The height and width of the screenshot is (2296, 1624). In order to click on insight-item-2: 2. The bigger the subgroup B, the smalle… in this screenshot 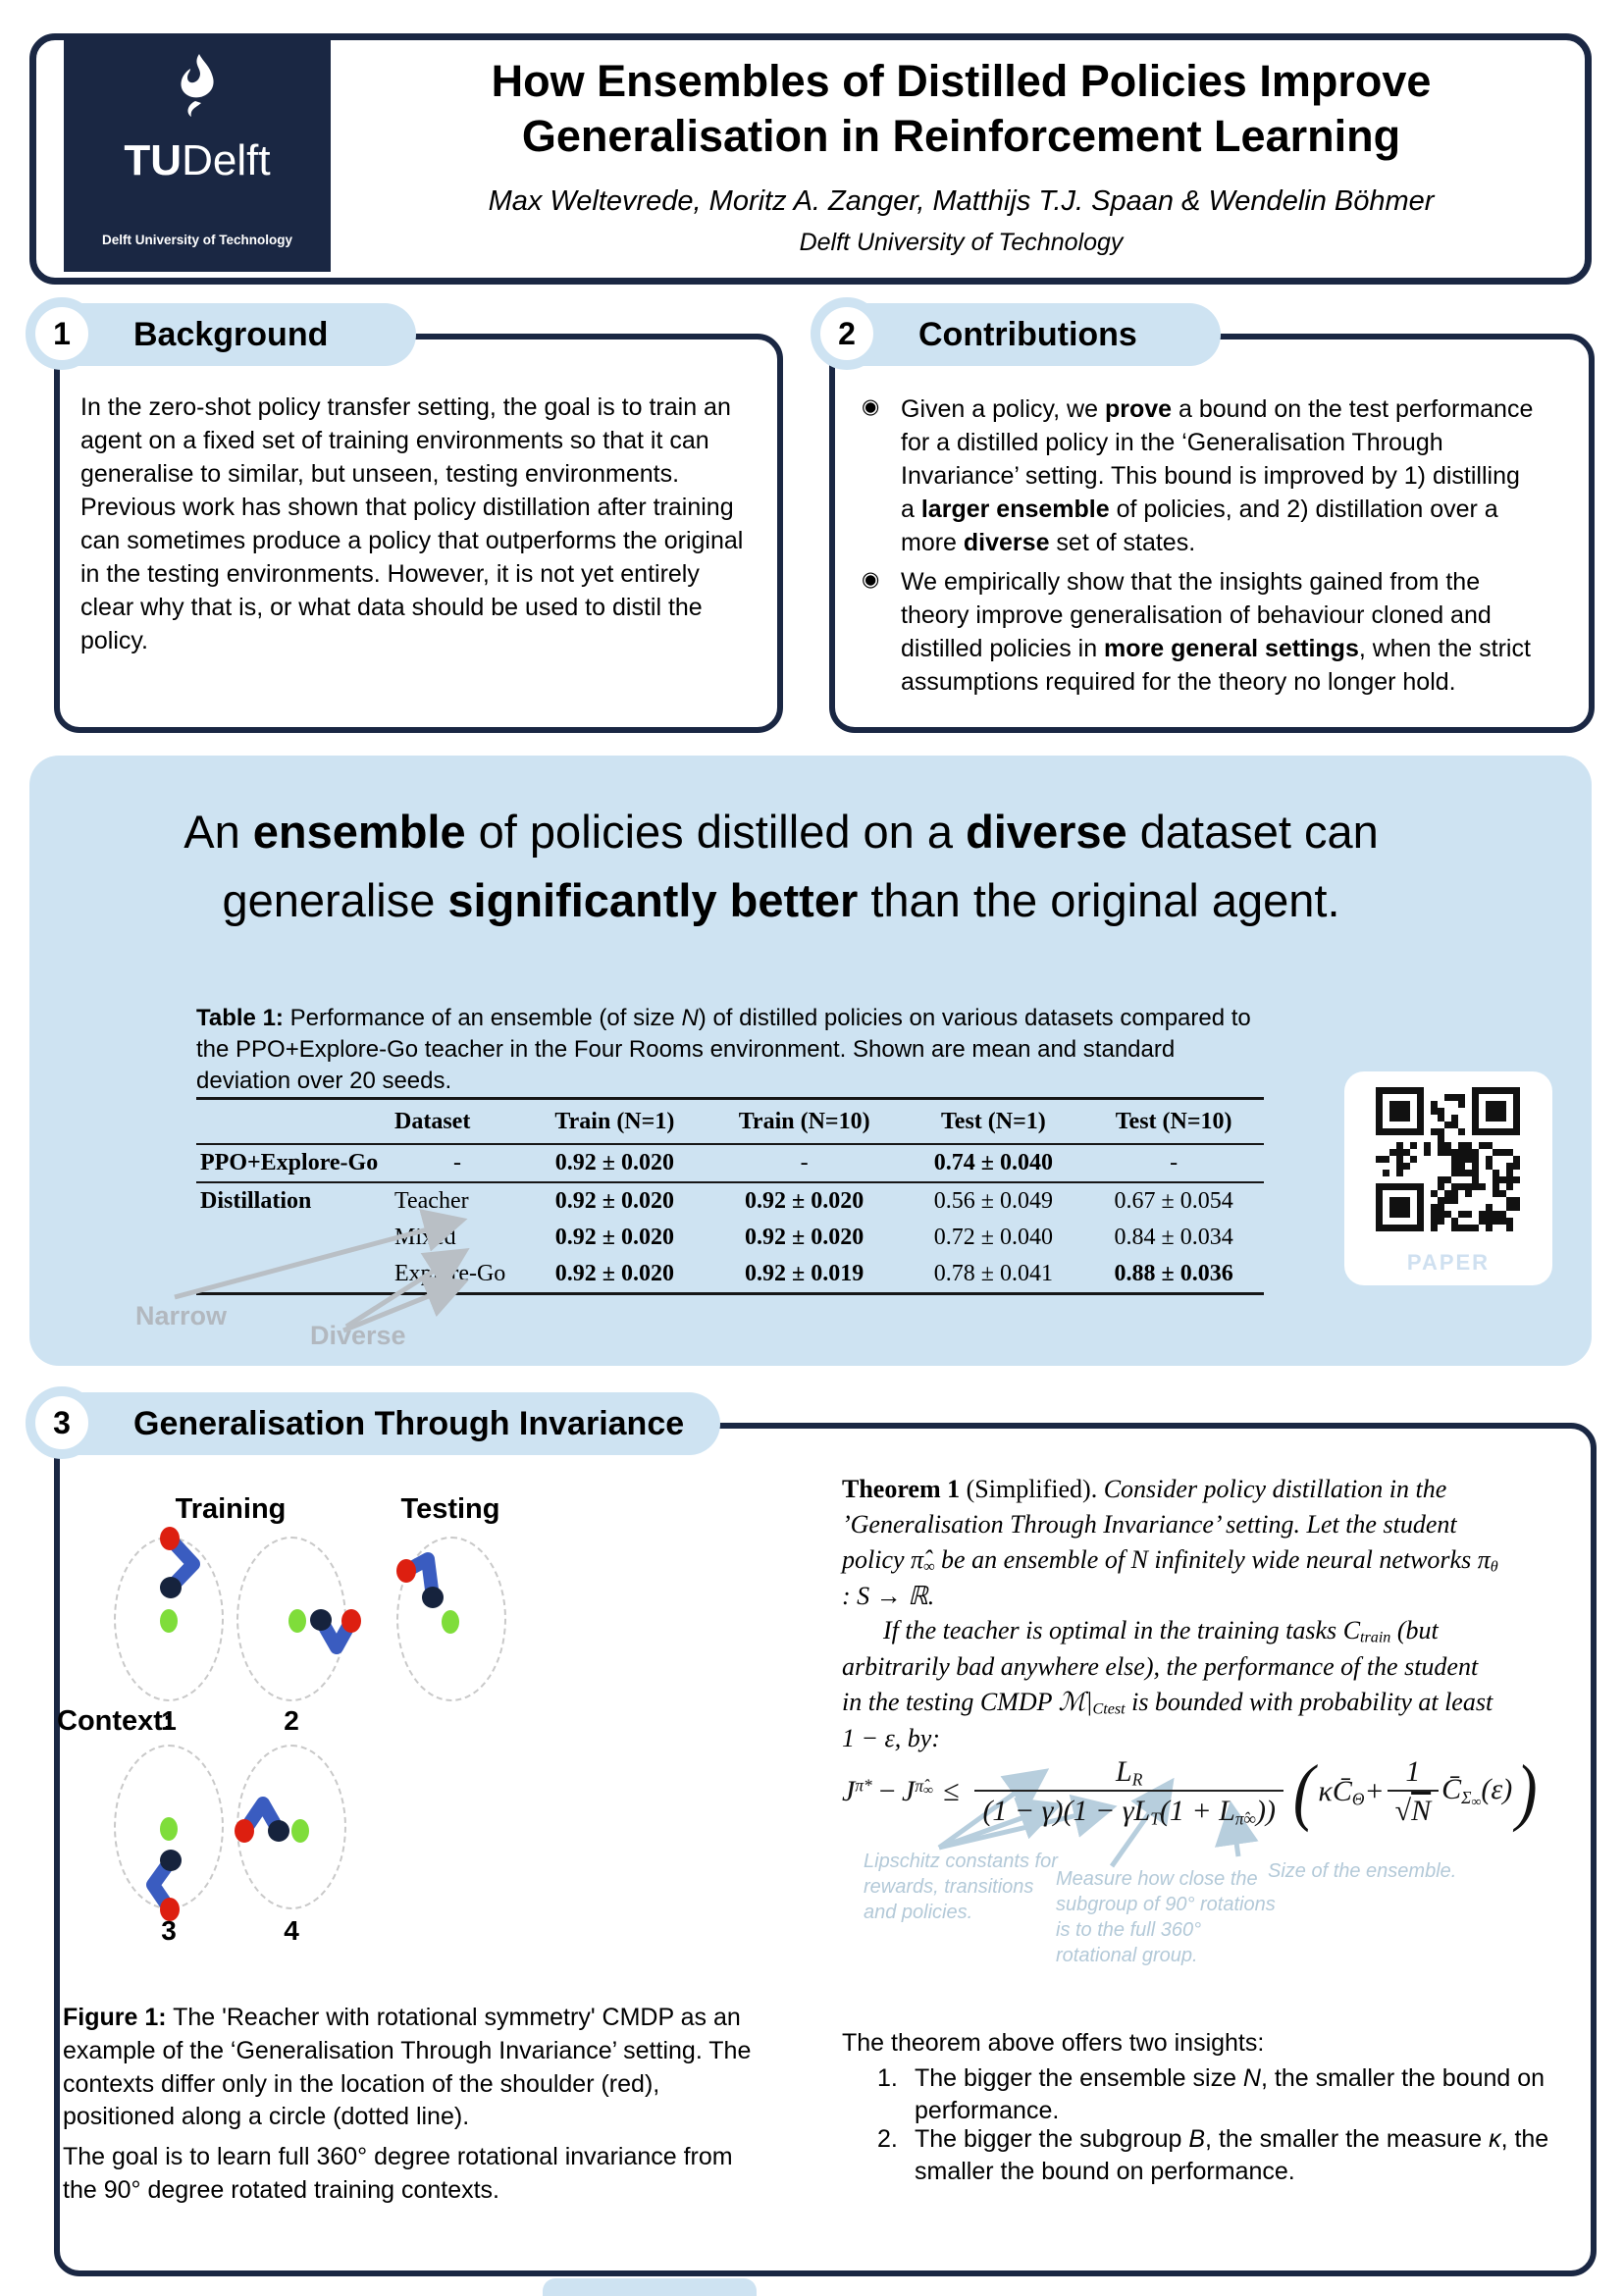, I will do `click(1213, 2155)`.